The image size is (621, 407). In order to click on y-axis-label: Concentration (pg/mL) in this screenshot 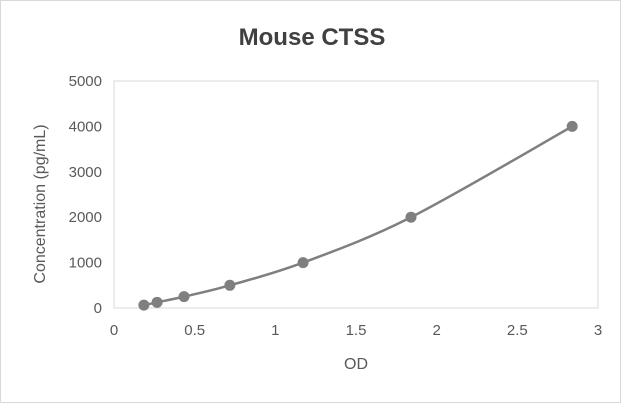, I will do `click(40, 203)`.